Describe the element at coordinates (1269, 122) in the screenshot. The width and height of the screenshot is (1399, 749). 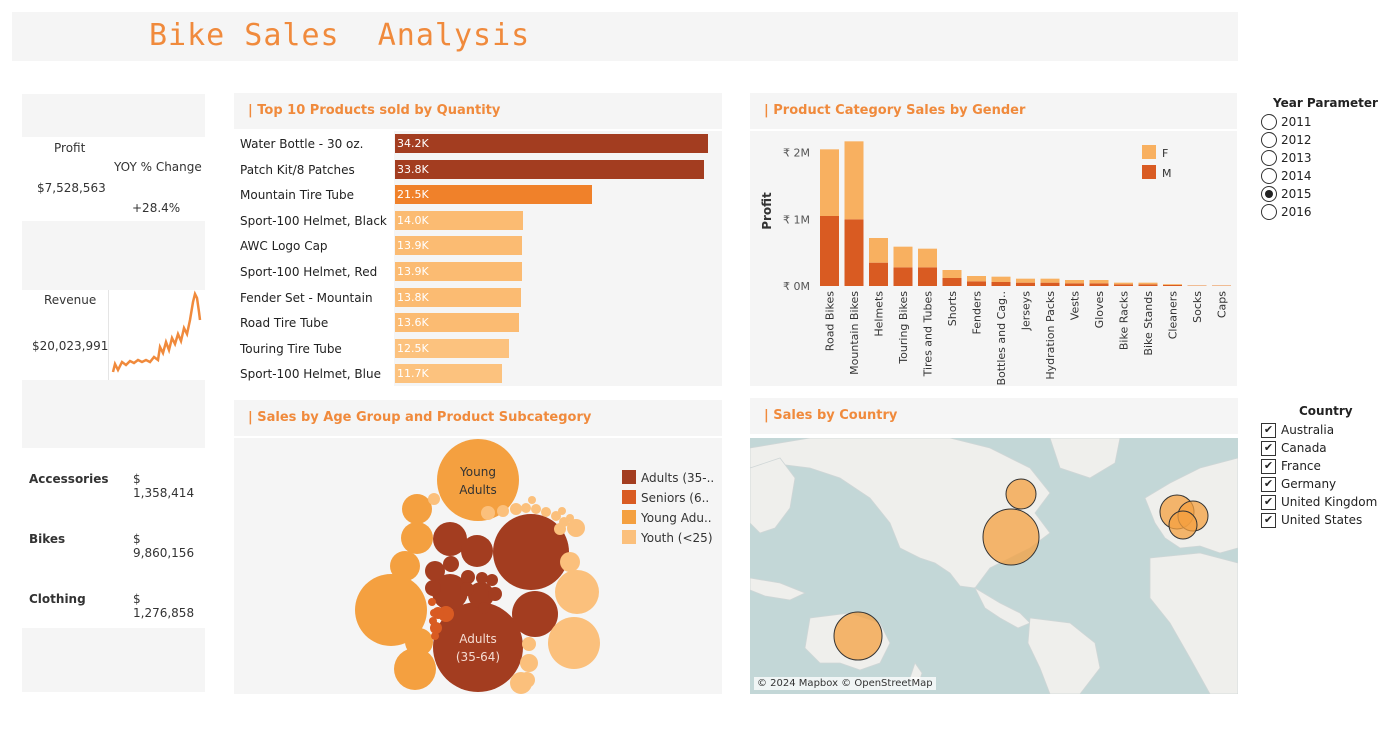
I see `year-radio-2011` at that location.